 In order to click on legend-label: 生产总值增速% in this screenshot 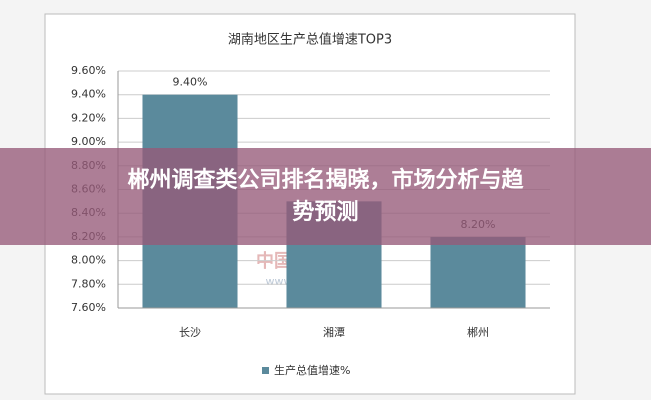, I will do `click(312, 370)`.